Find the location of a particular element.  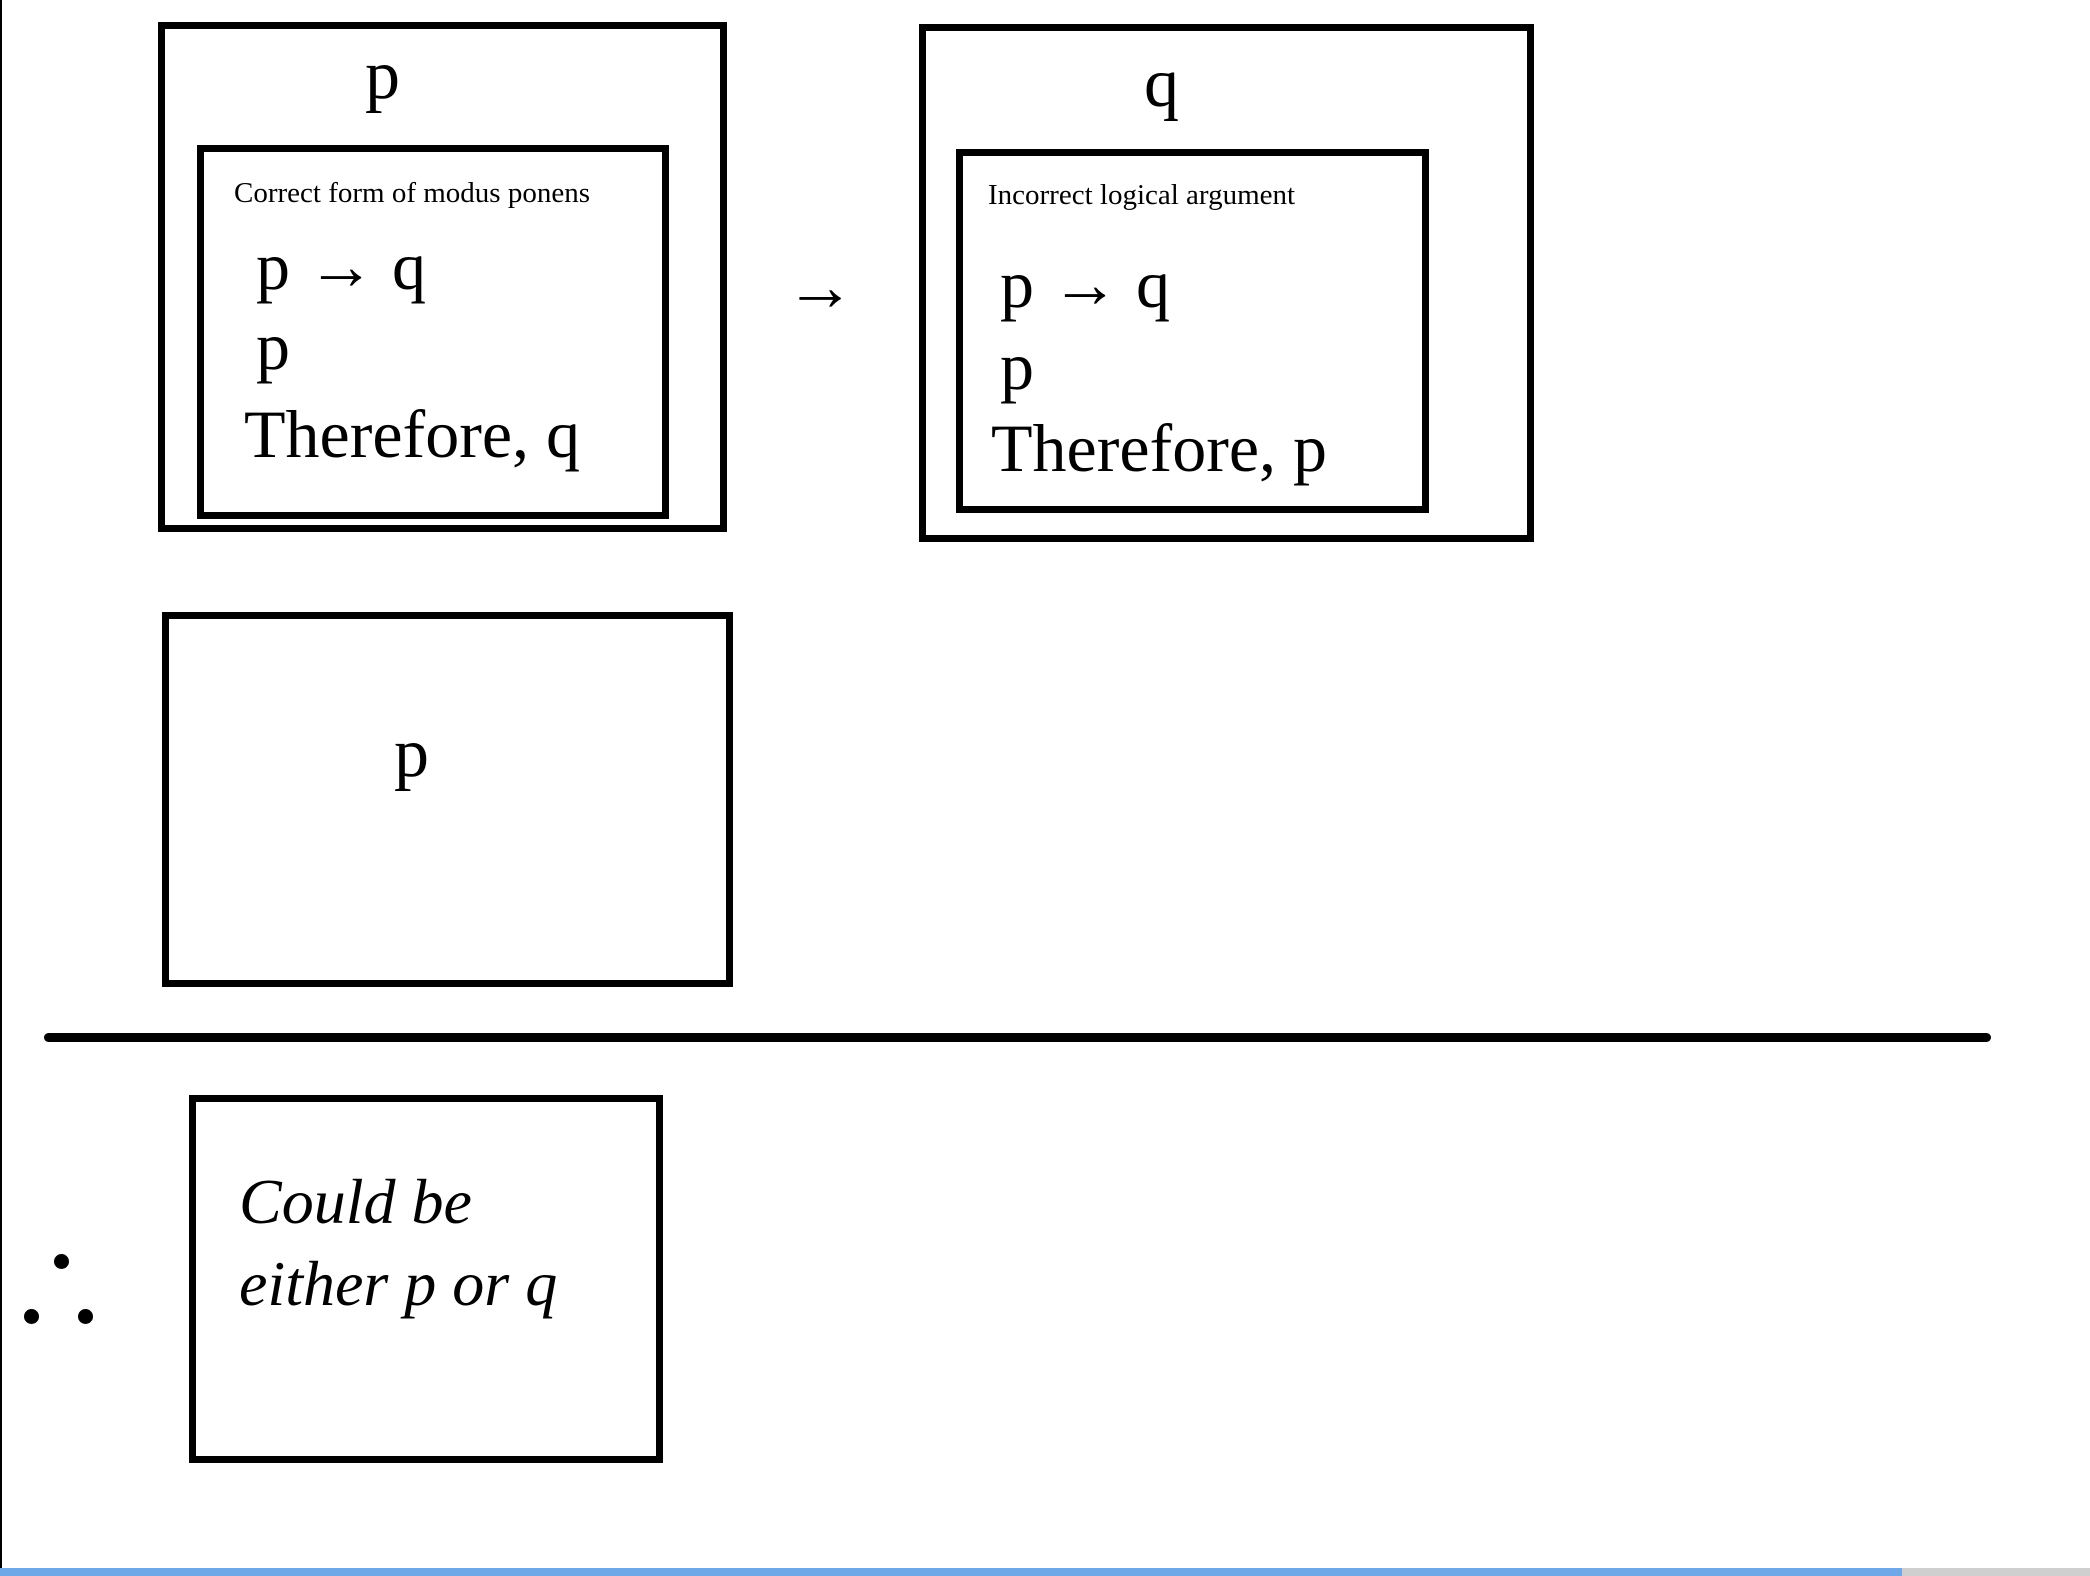

conclusion-box: Could be either p or q is located at coordinates (426, 1279).